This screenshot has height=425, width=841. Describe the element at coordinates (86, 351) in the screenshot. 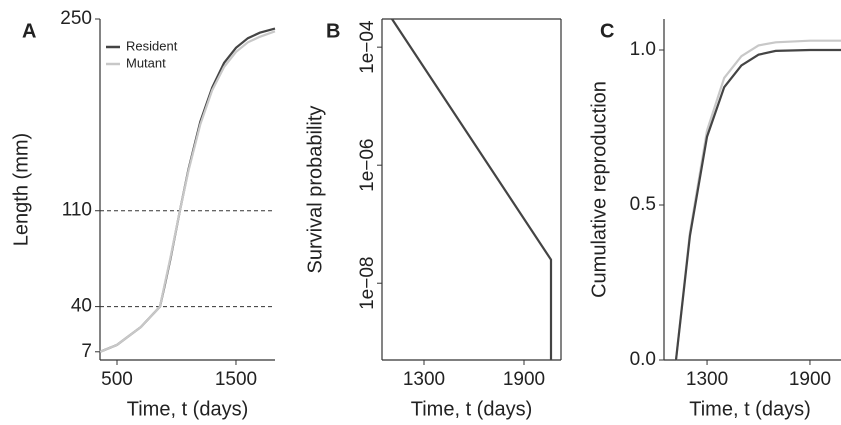

I see `y-tick-label: 7` at that location.